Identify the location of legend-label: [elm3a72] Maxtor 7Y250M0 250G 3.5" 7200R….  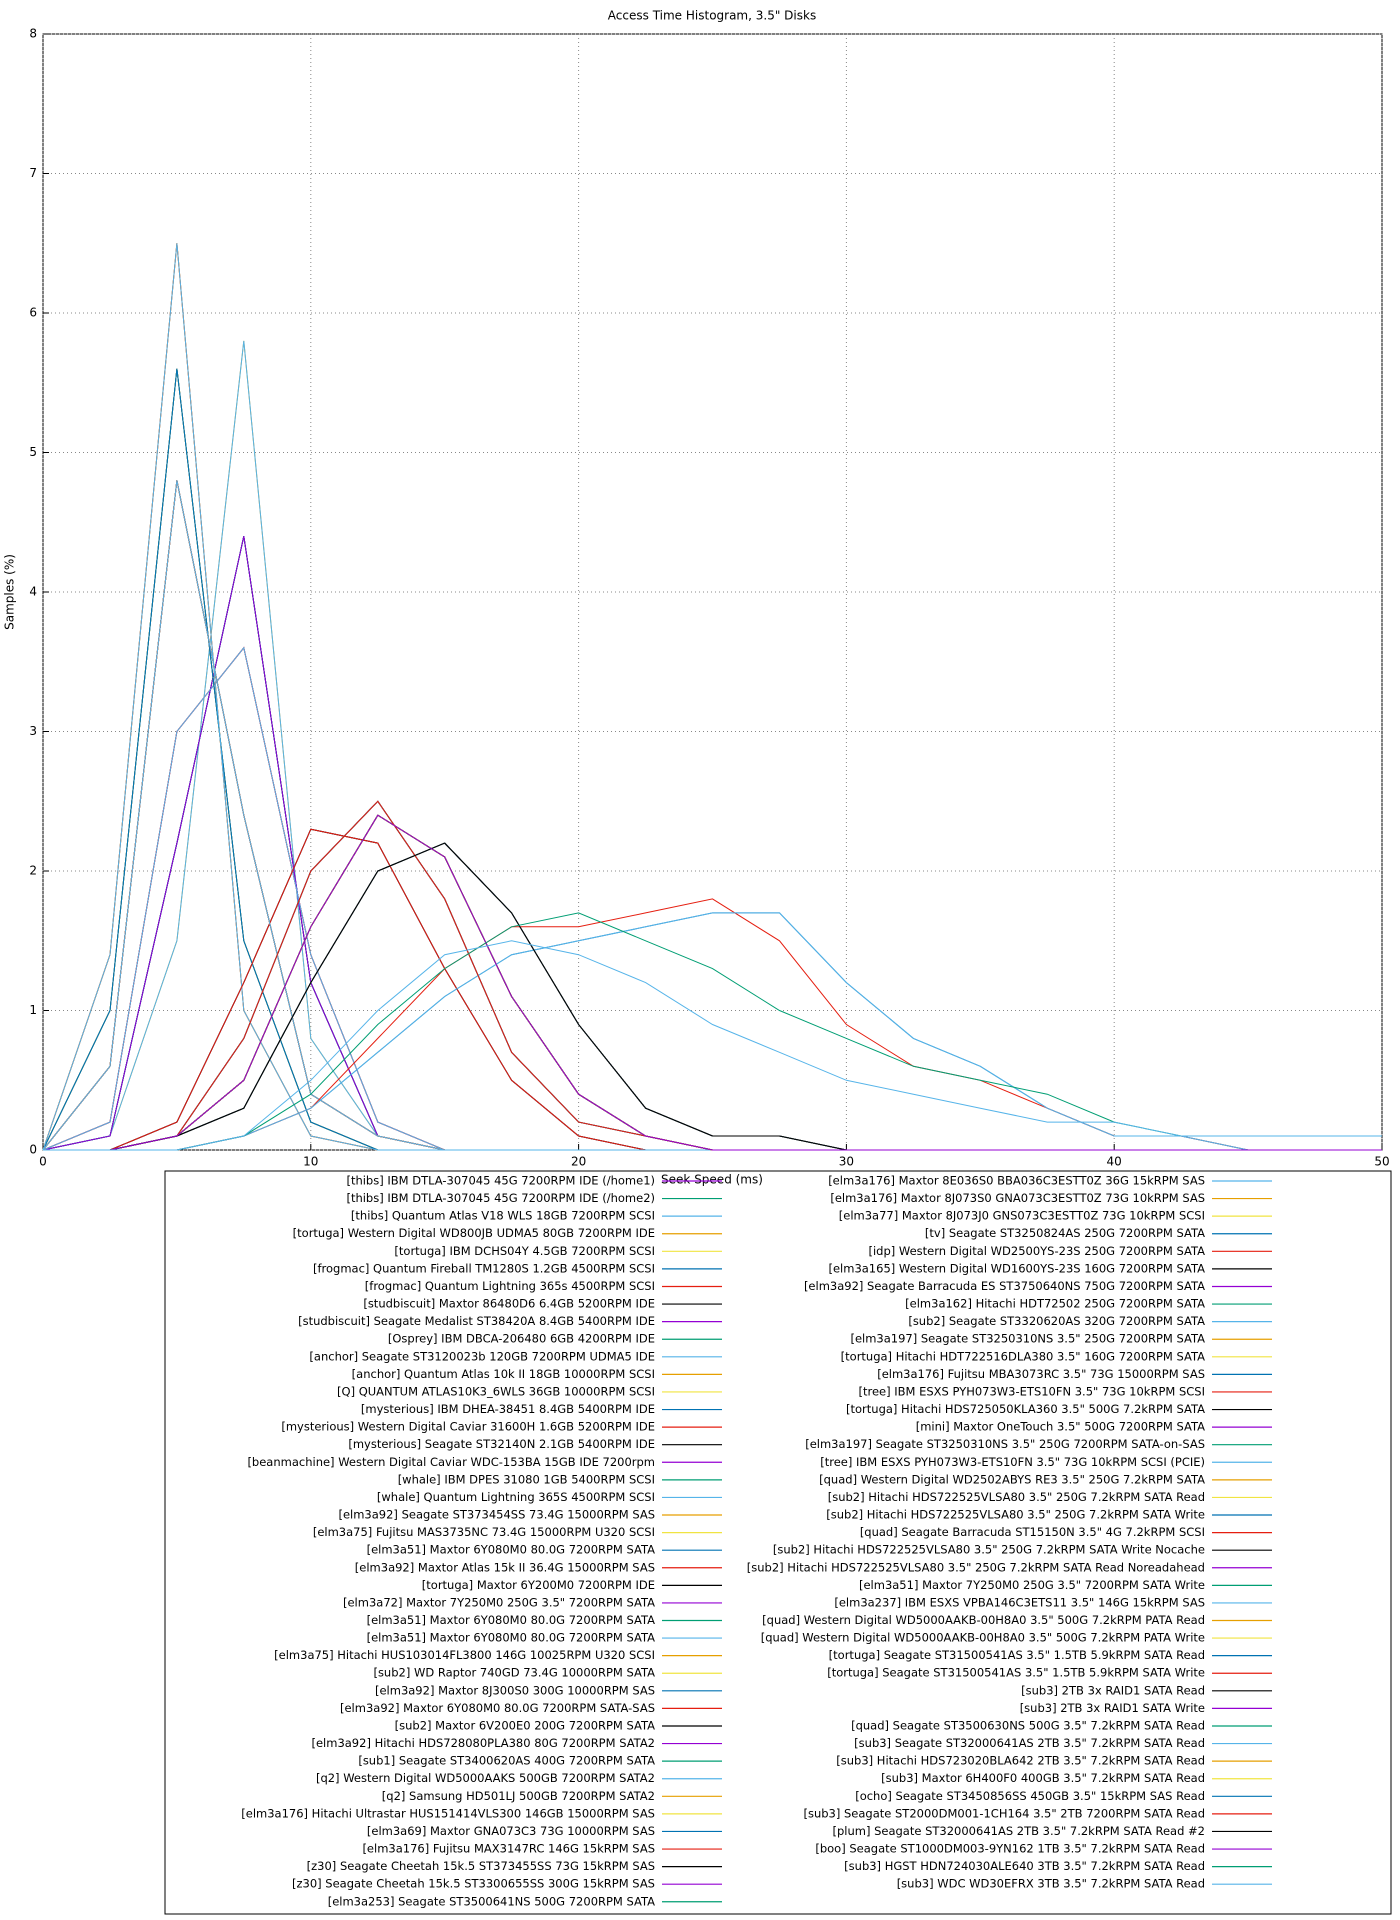
(499, 1602).